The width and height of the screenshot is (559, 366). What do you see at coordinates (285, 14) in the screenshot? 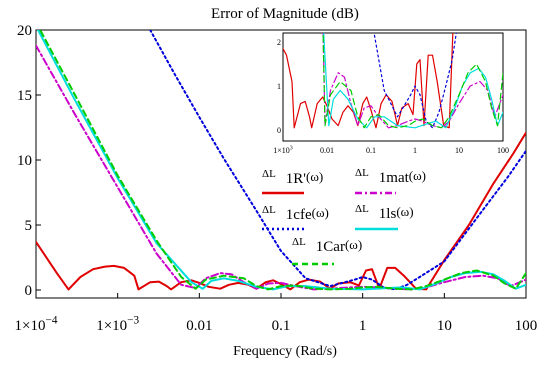
I see `chart-title: Error of Magnitude (dB)` at bounding box center [285, 14].